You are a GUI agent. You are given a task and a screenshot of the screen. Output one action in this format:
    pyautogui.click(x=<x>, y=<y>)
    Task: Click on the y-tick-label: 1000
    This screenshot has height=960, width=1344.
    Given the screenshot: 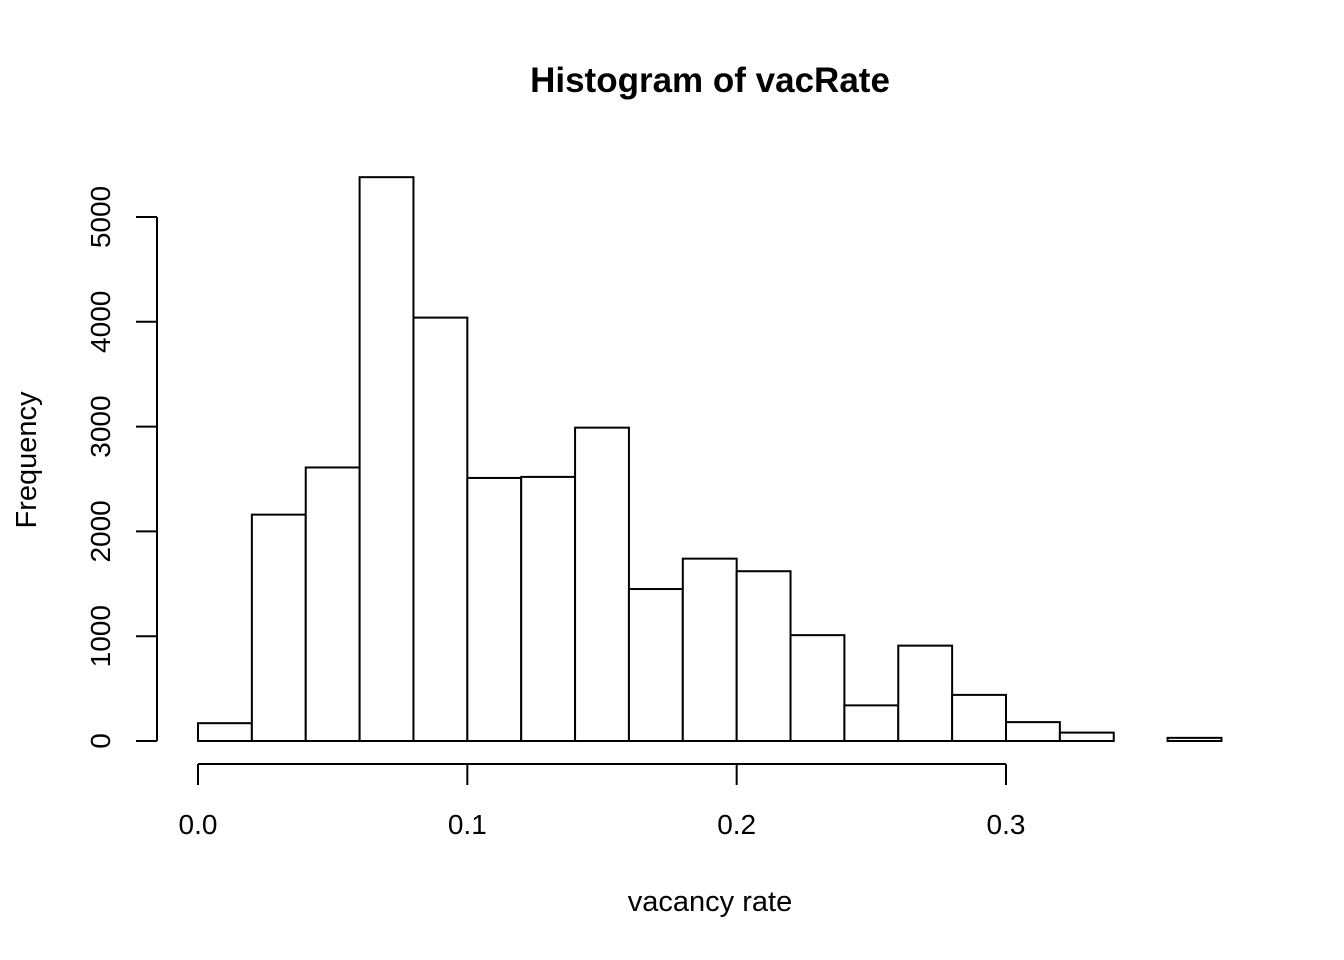 What is the action you would take?
    pyautogui.click(x=100, y=636)
    